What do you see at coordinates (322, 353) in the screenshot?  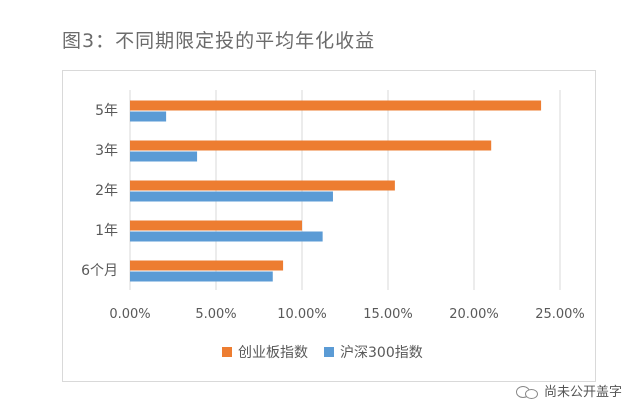 I see `legend: 创业板指数 沪深300指数` at bounding box center [322, 353].